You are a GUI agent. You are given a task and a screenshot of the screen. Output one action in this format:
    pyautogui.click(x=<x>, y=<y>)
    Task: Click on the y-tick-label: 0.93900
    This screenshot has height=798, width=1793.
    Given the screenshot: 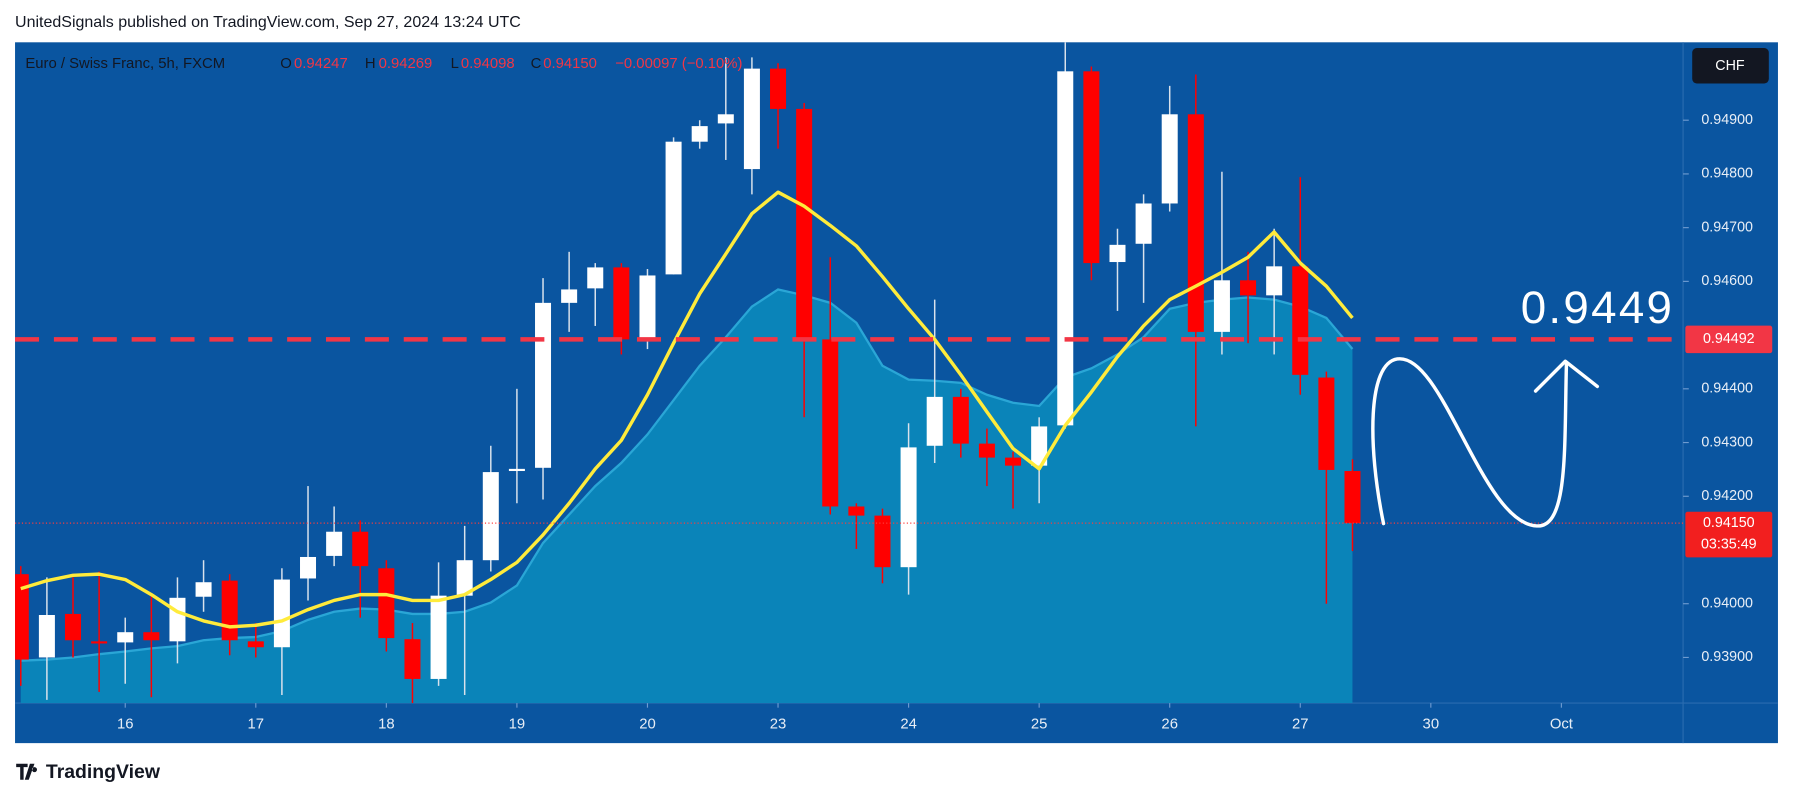 What is the action you would take?
    pyautogui.click(x=1727, y=657)
    